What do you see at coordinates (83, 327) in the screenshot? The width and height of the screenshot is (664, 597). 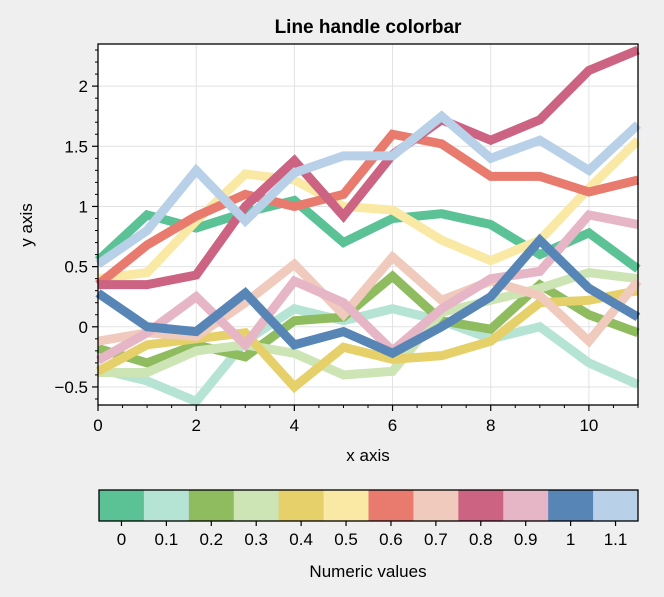 I see `y-tick-label: 0` at bounding box center [83, 327].